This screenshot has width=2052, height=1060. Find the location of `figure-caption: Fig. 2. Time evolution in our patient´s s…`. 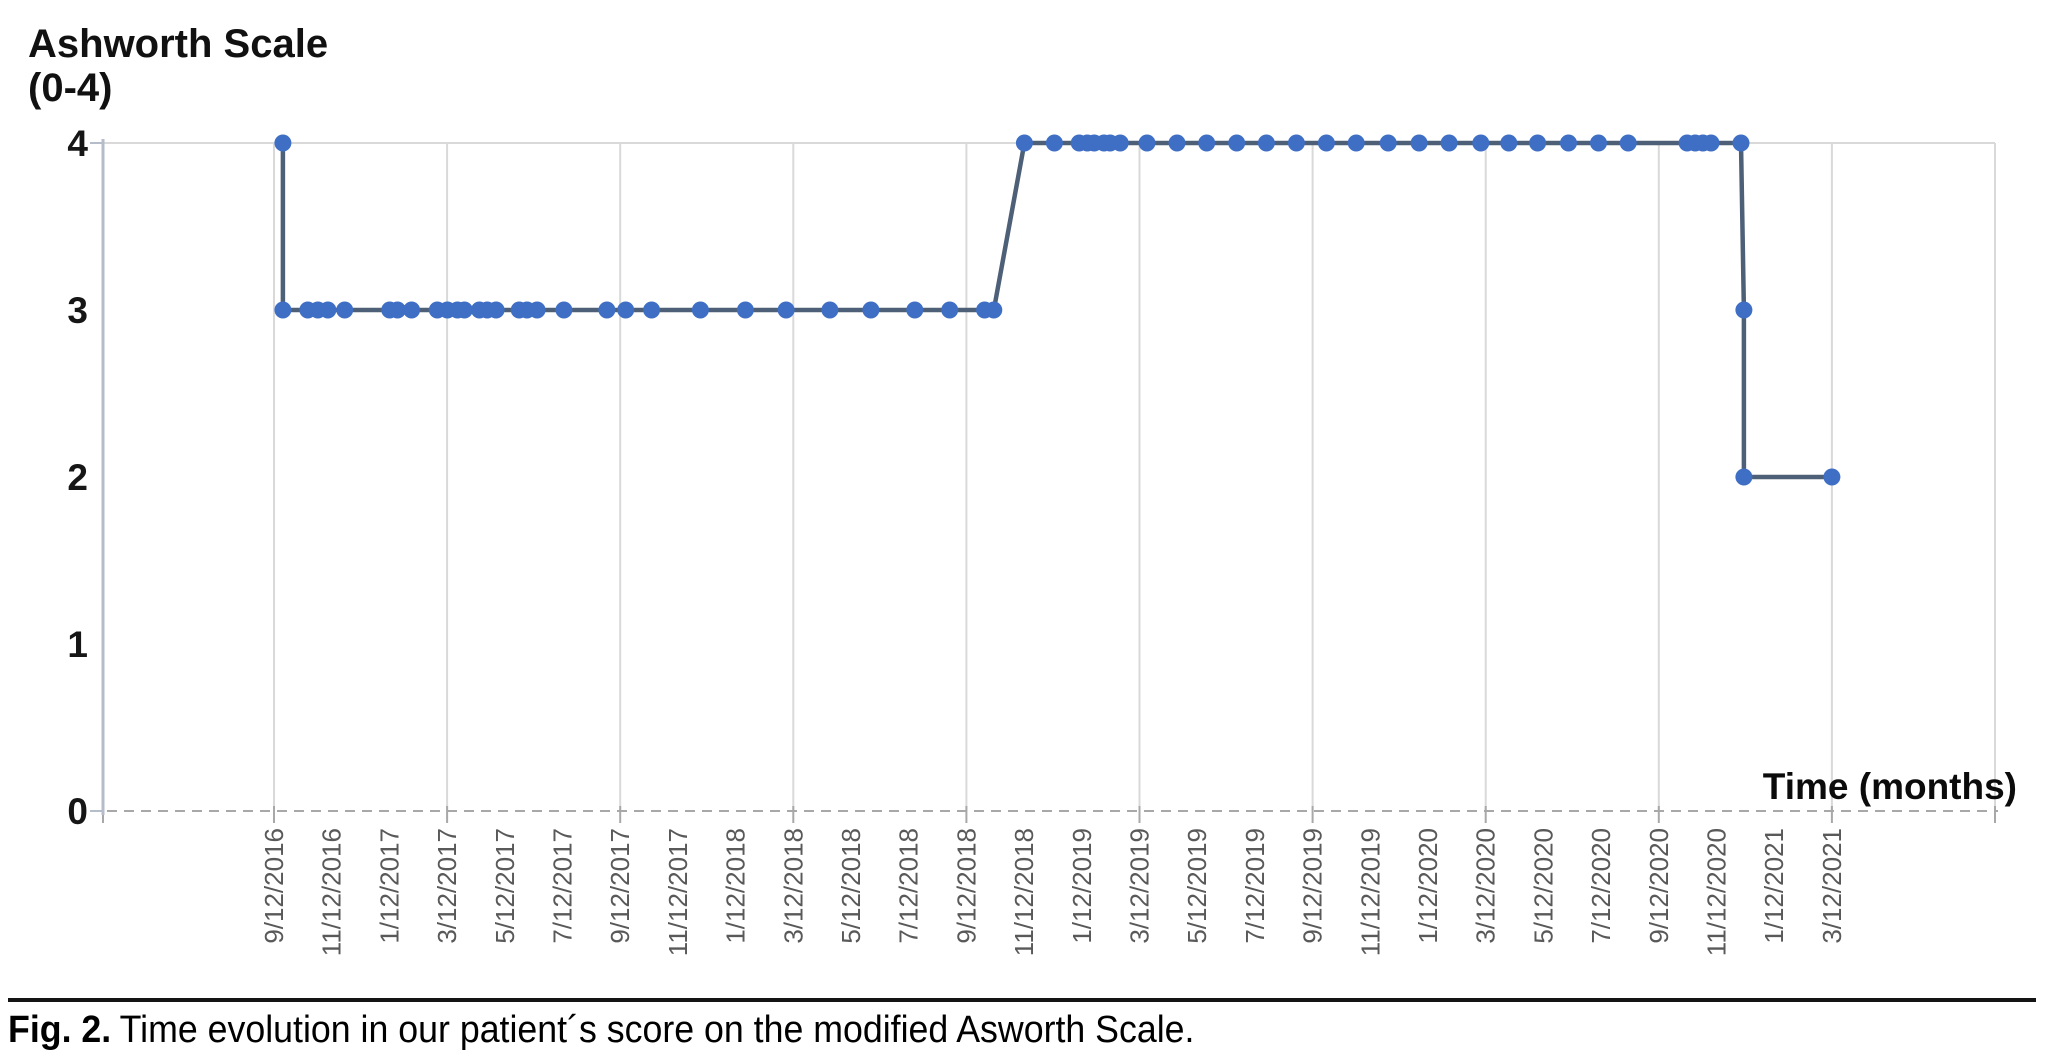

figure-caption: Fig. 2. Time evolution in our patient´s s… is located at coordinates (601, 1030).